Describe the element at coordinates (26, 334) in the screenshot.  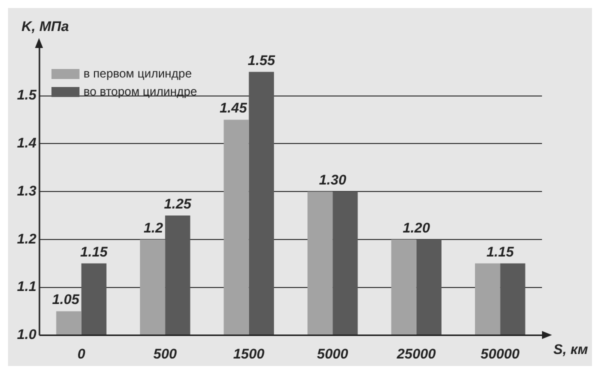
I see `y-tick-label: 1.0` at that location.